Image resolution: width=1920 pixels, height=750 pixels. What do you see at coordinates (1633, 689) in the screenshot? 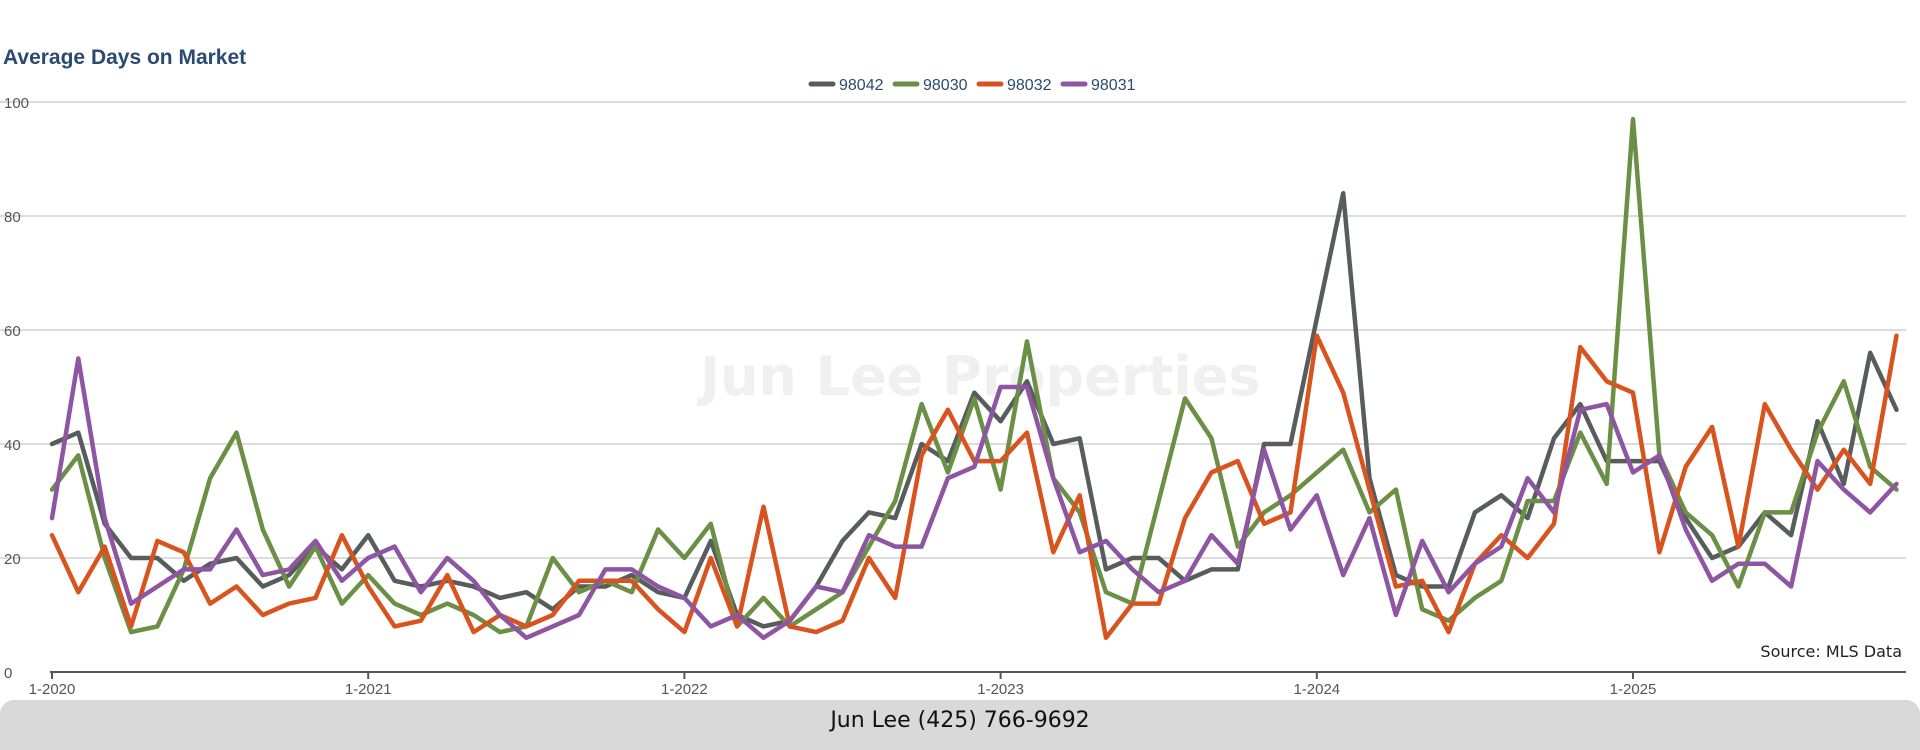
I see `x-tick-label: 1-2025` at bounding box center [1633, 689].